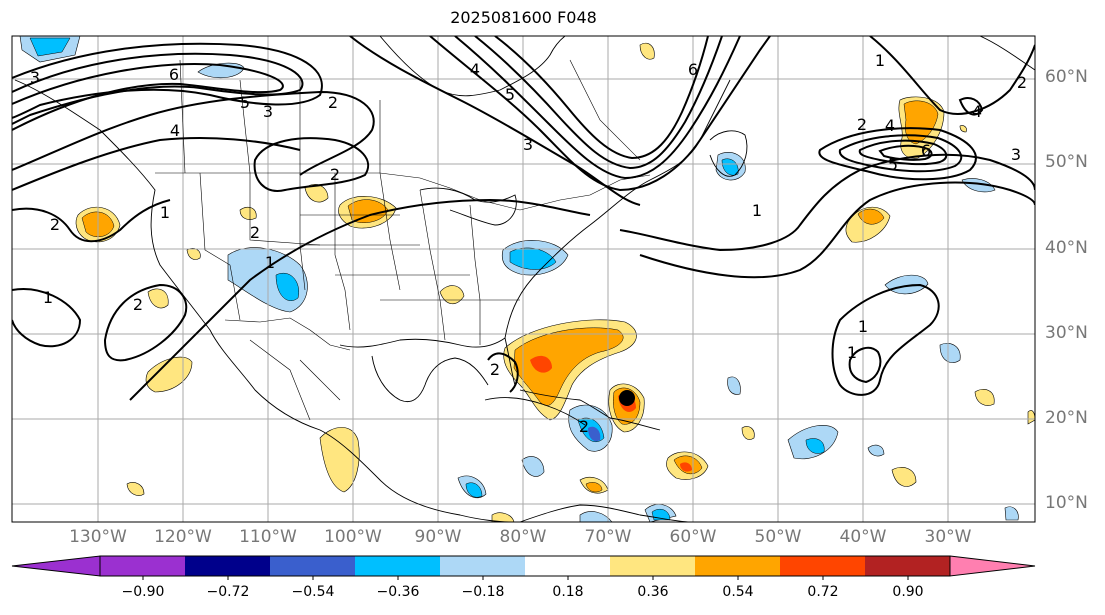 This screenshot has height=615, width=1105. What do you see at coordinates (403, 191) in the screenshot?
I see `border-us-canada` at bounding box center [403, 191].